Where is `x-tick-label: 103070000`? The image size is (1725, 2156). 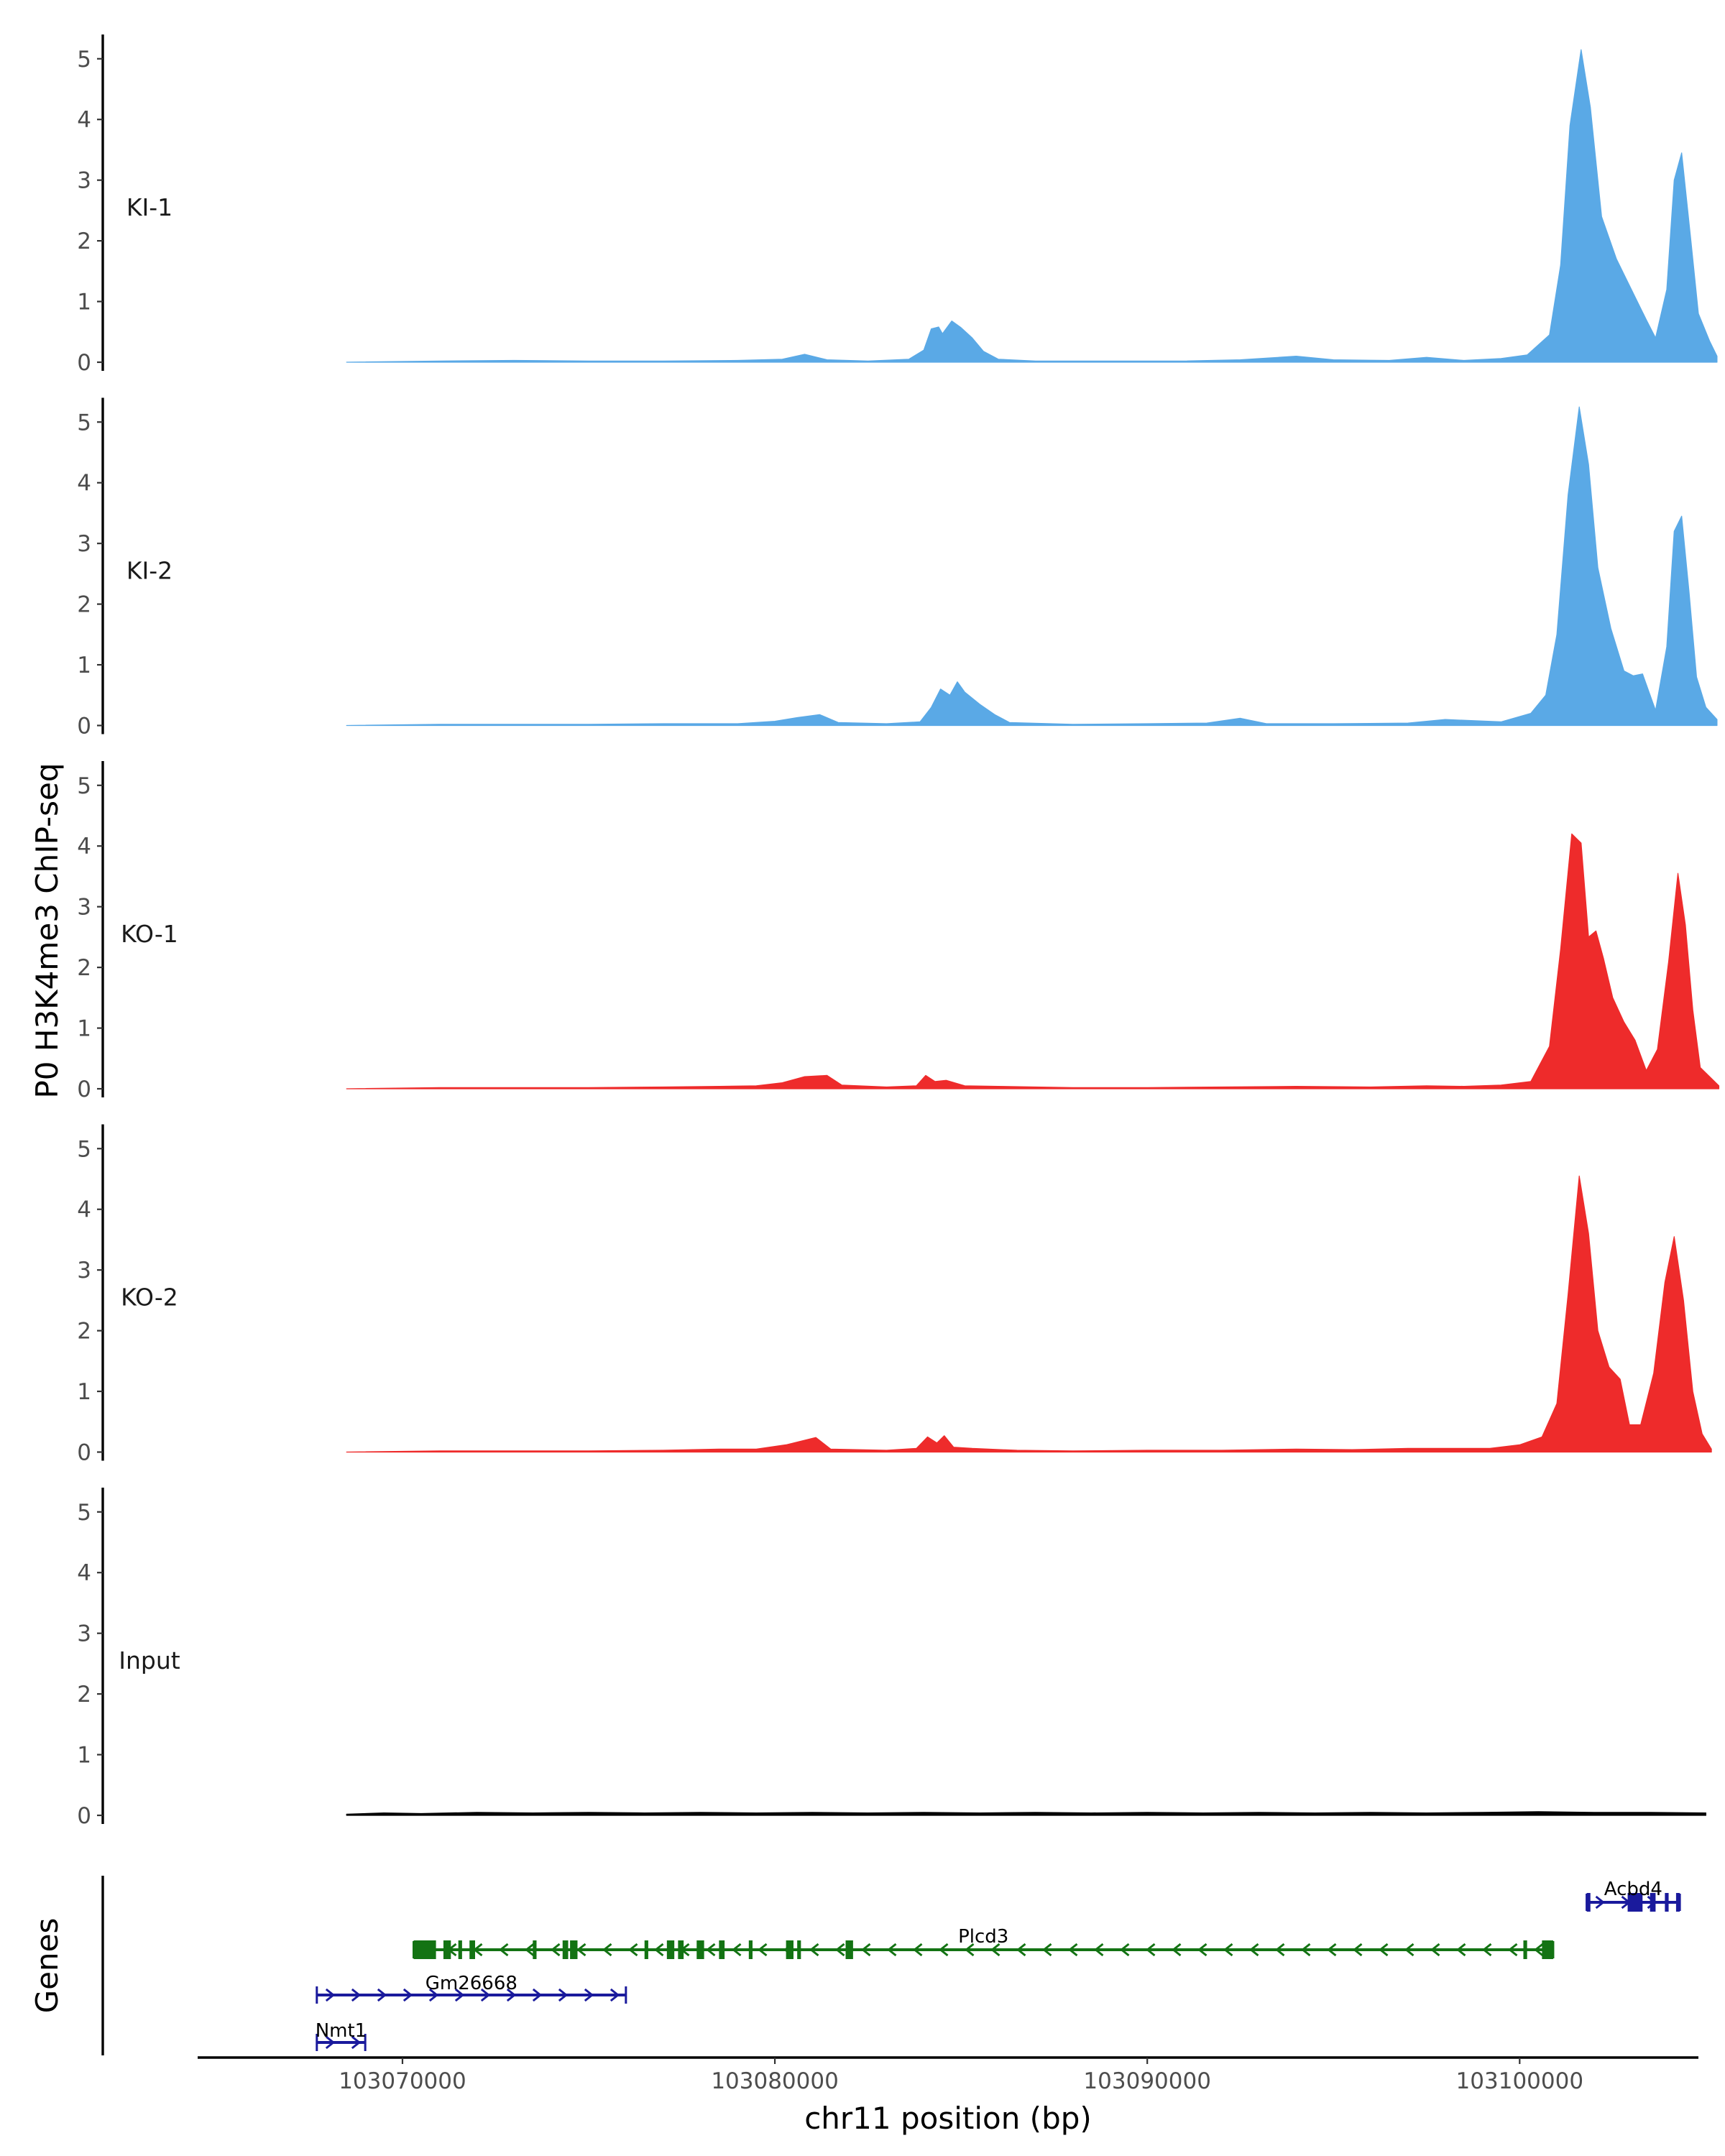 x-tick-label: 103070000 is located at coordinates (402, 2081).